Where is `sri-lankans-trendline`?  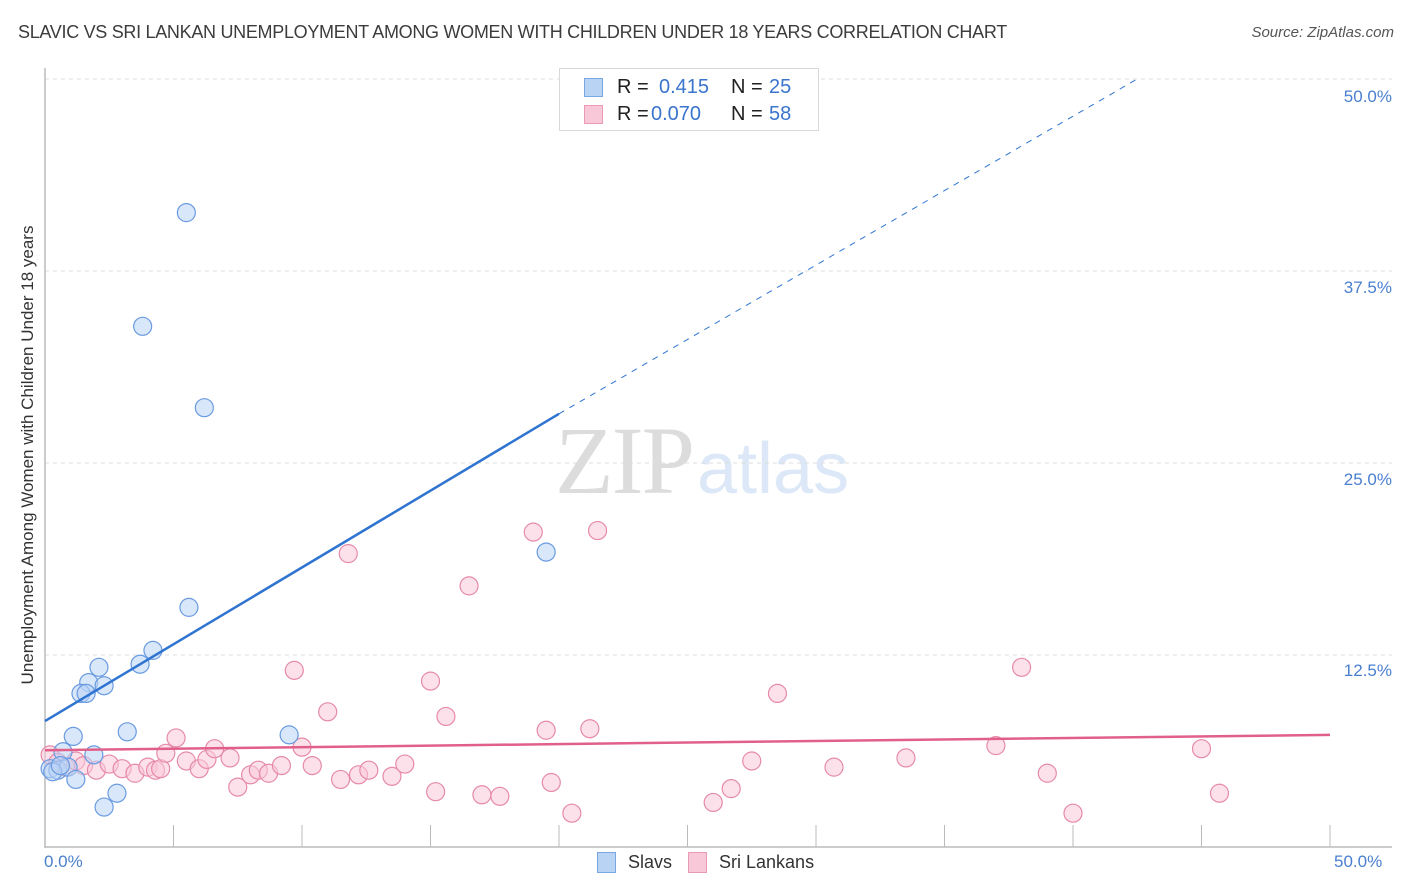 sri-lankans-trendline is located at coordinates (687, 742).